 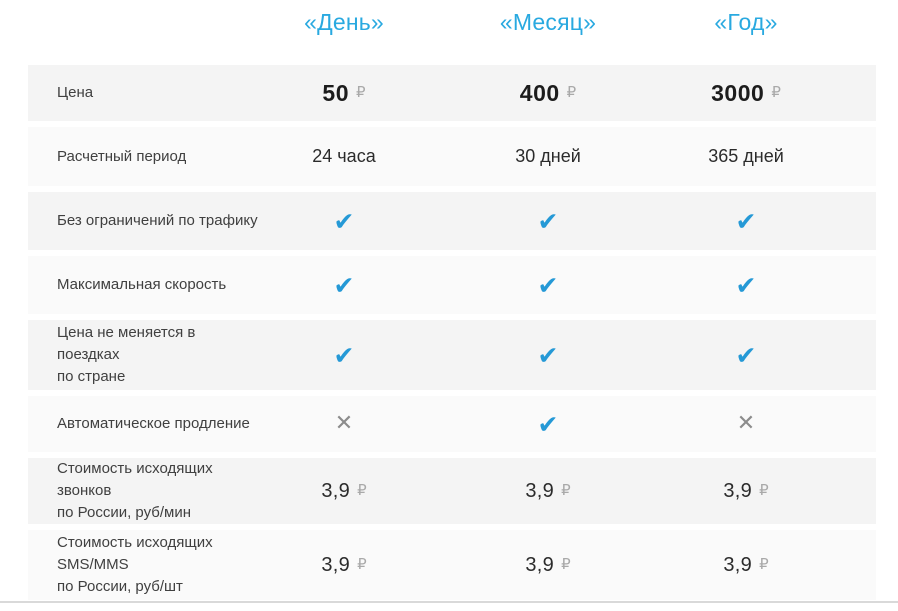 I want to click on period-value: 30 дней, so click(x=548, y=156).